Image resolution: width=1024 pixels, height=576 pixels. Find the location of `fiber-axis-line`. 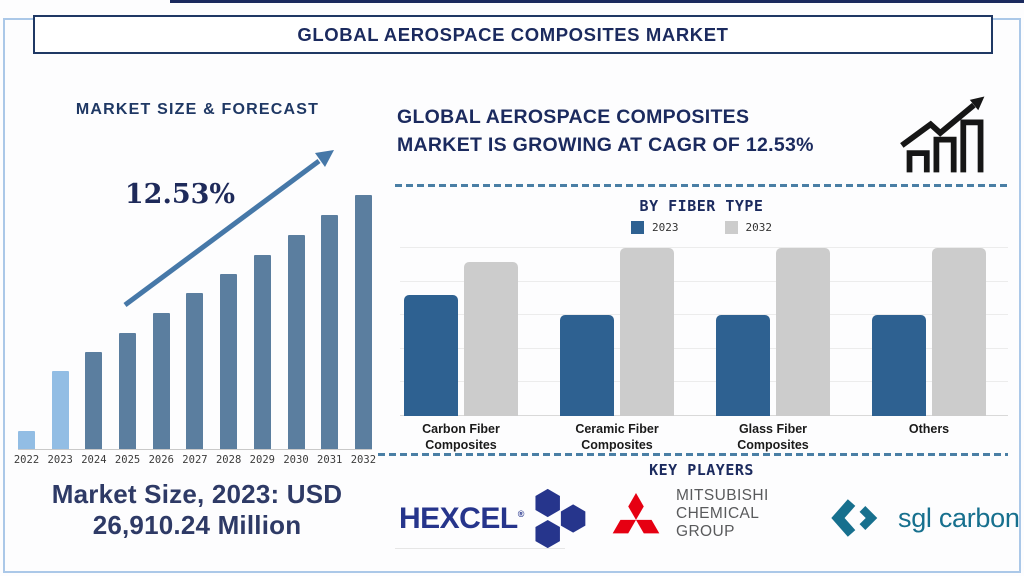

fiber-axis-line is located at coordinates (704, 415).